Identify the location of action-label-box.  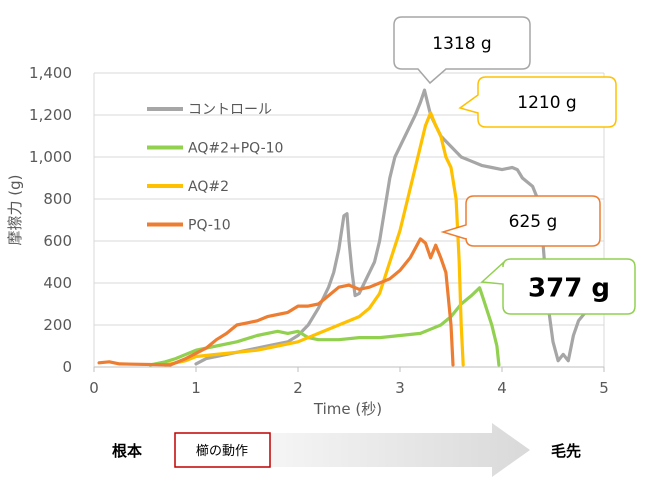
(222, 450).